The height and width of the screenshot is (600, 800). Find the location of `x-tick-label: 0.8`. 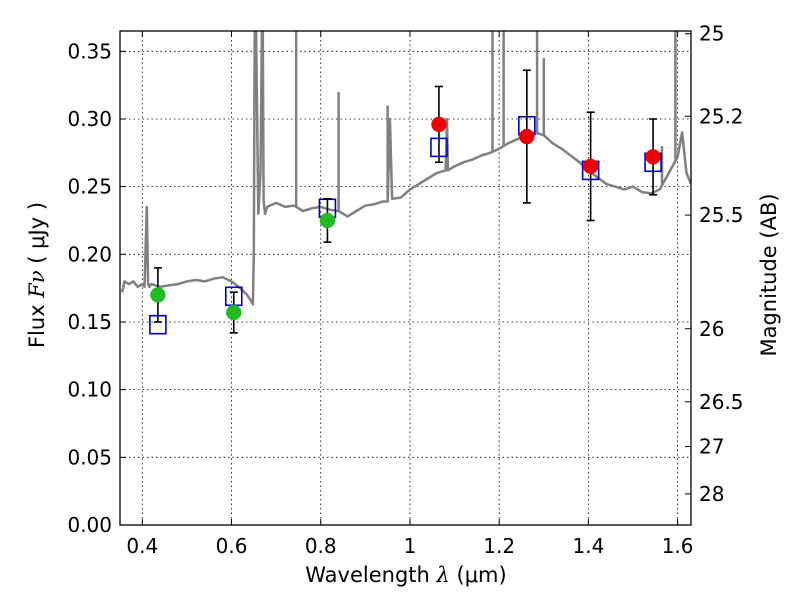

x-tick-label: 0.8 is located at coordinates (321, 546).